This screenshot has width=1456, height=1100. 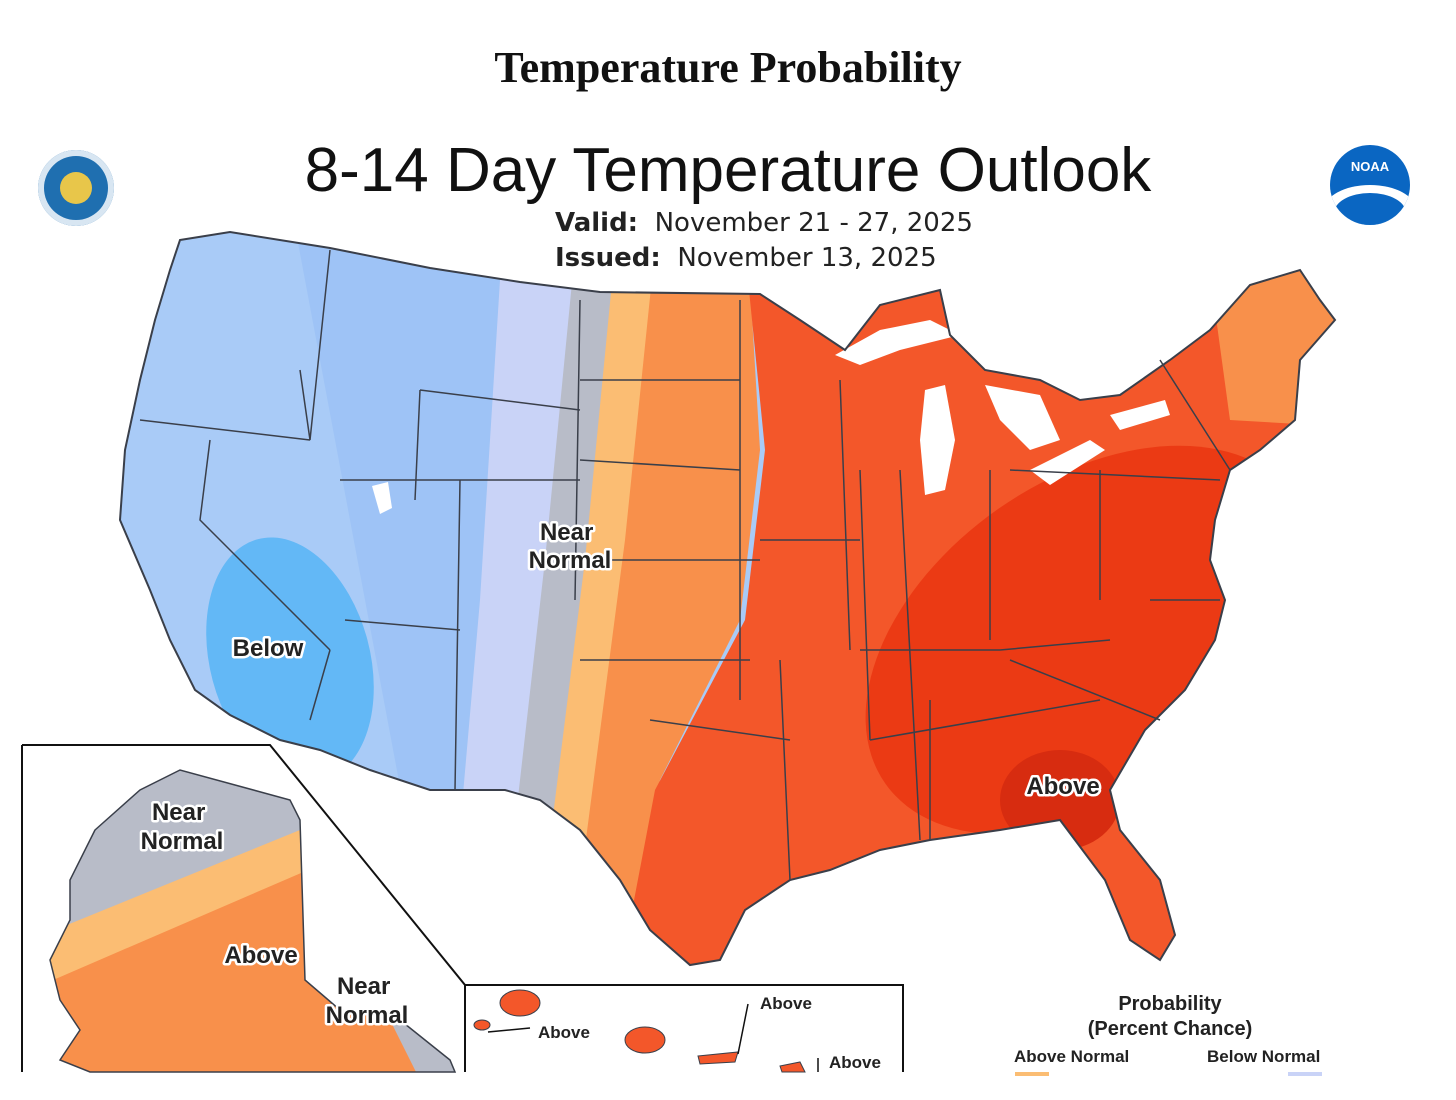 What do you see at coordinates (570, 560) in the screenshot?
I see `label-conus-near-normal-line2: Normal` at bounding box center [570, 560].